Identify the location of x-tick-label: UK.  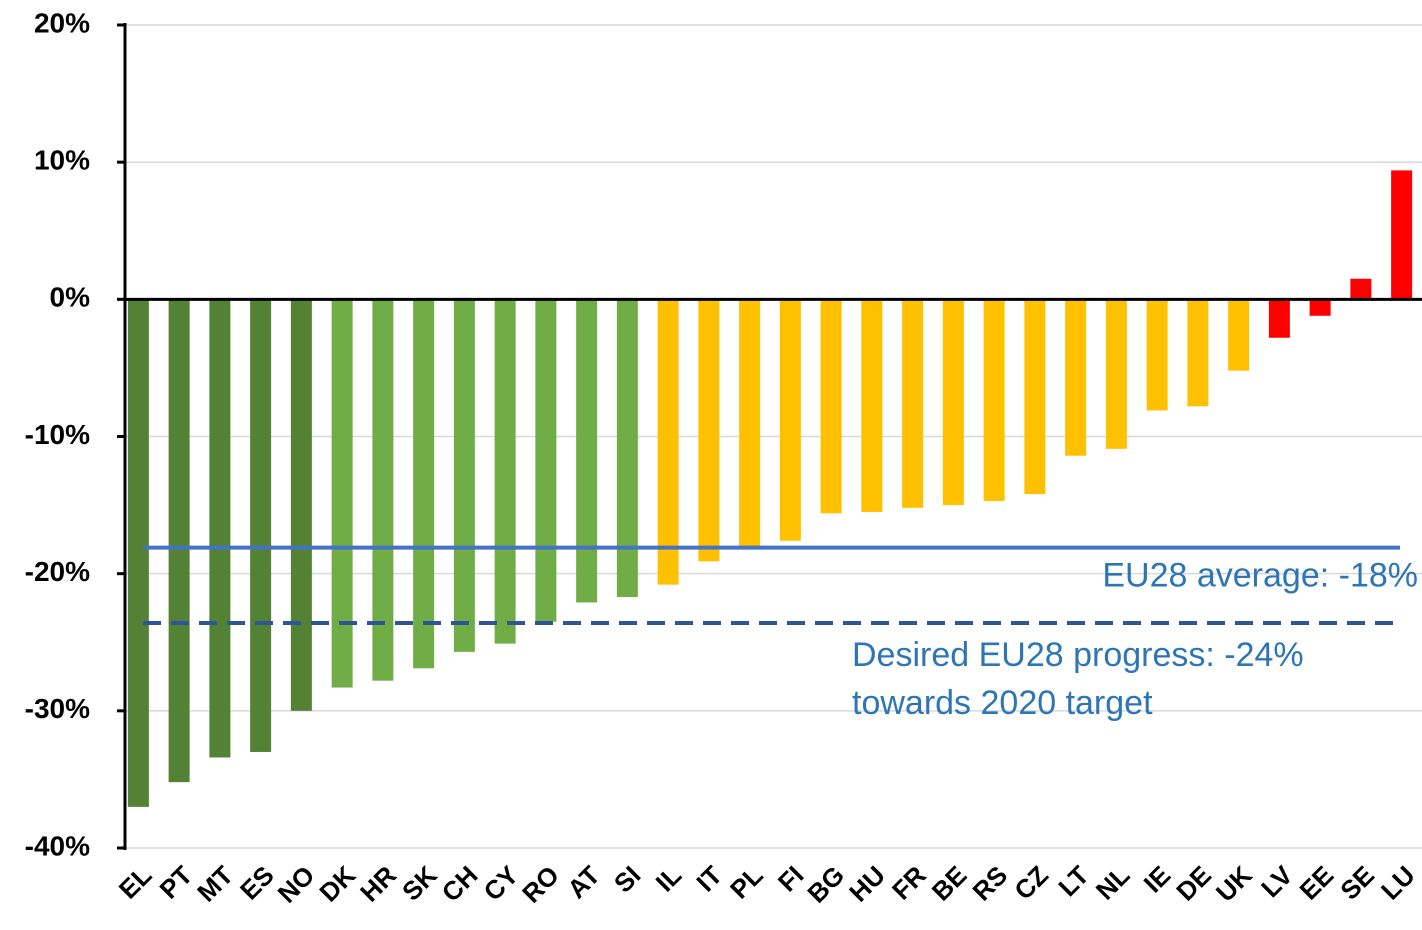
(1234, 884).